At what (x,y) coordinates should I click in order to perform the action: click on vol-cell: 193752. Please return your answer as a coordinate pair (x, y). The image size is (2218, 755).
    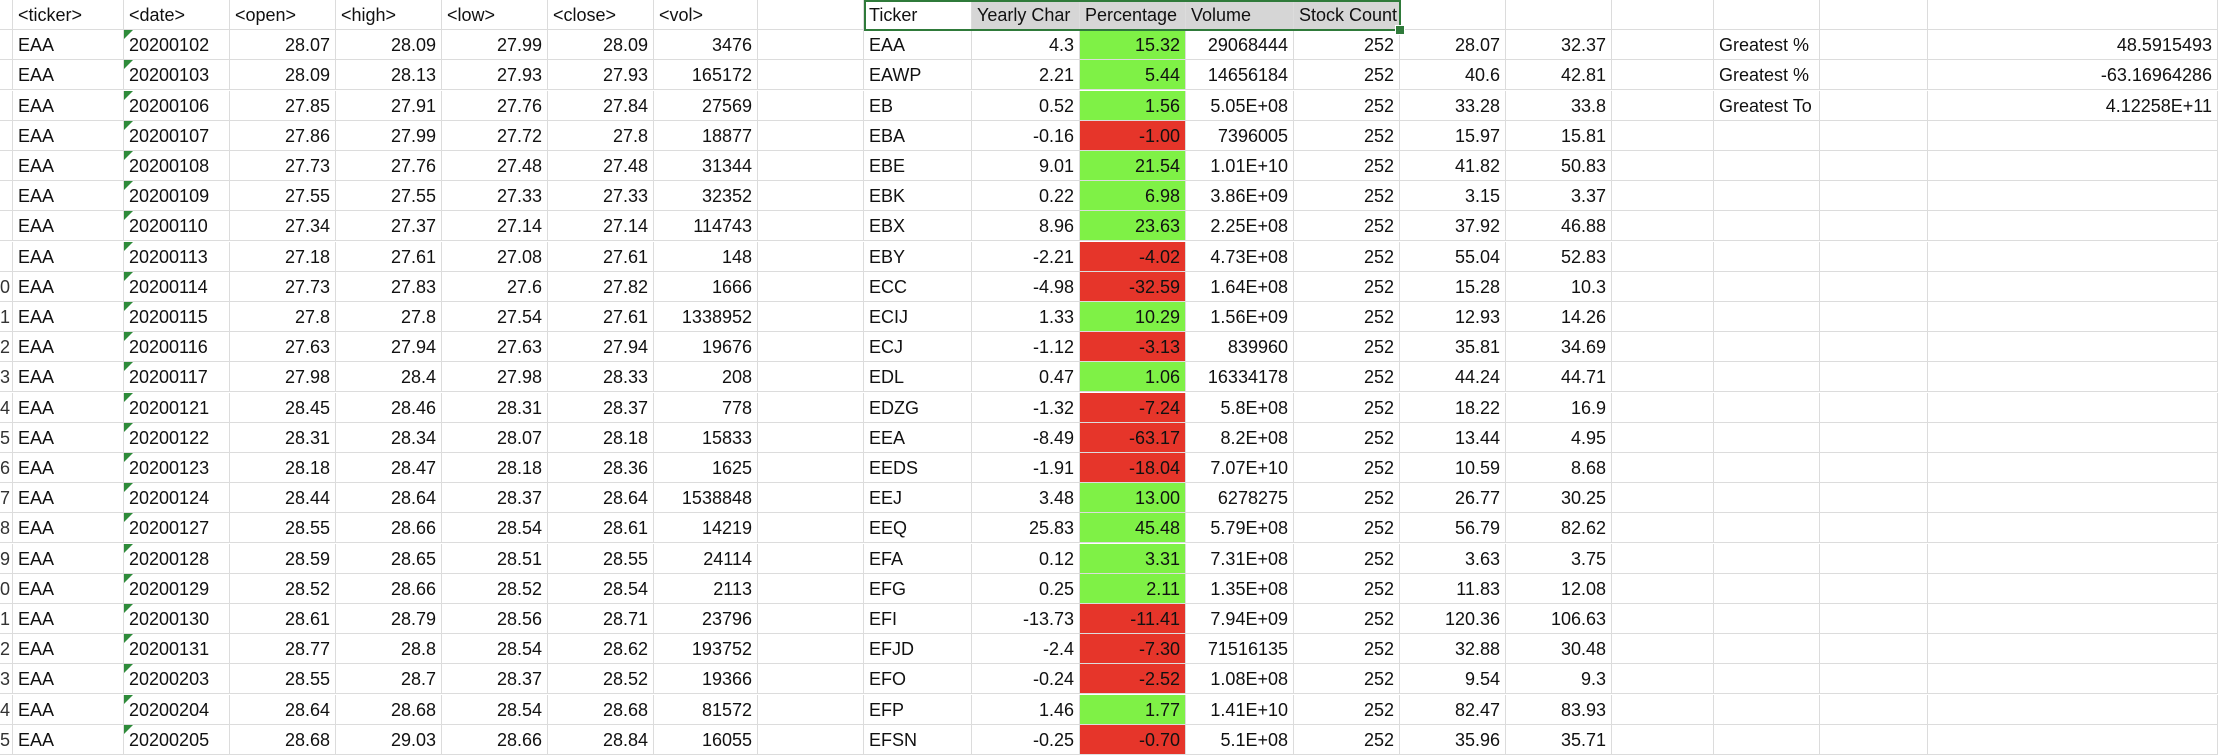
    Looking at the image, I should click on (706, 649).